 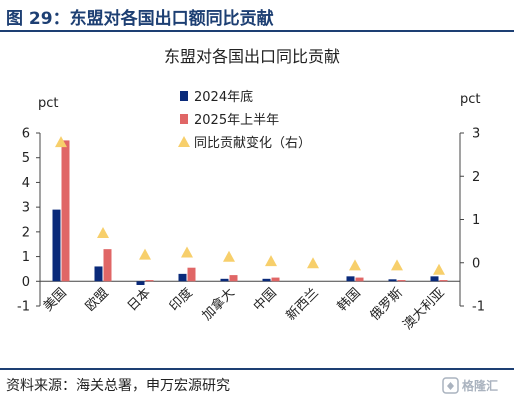 I want to click on title-divider, so click(x=257, y=31).